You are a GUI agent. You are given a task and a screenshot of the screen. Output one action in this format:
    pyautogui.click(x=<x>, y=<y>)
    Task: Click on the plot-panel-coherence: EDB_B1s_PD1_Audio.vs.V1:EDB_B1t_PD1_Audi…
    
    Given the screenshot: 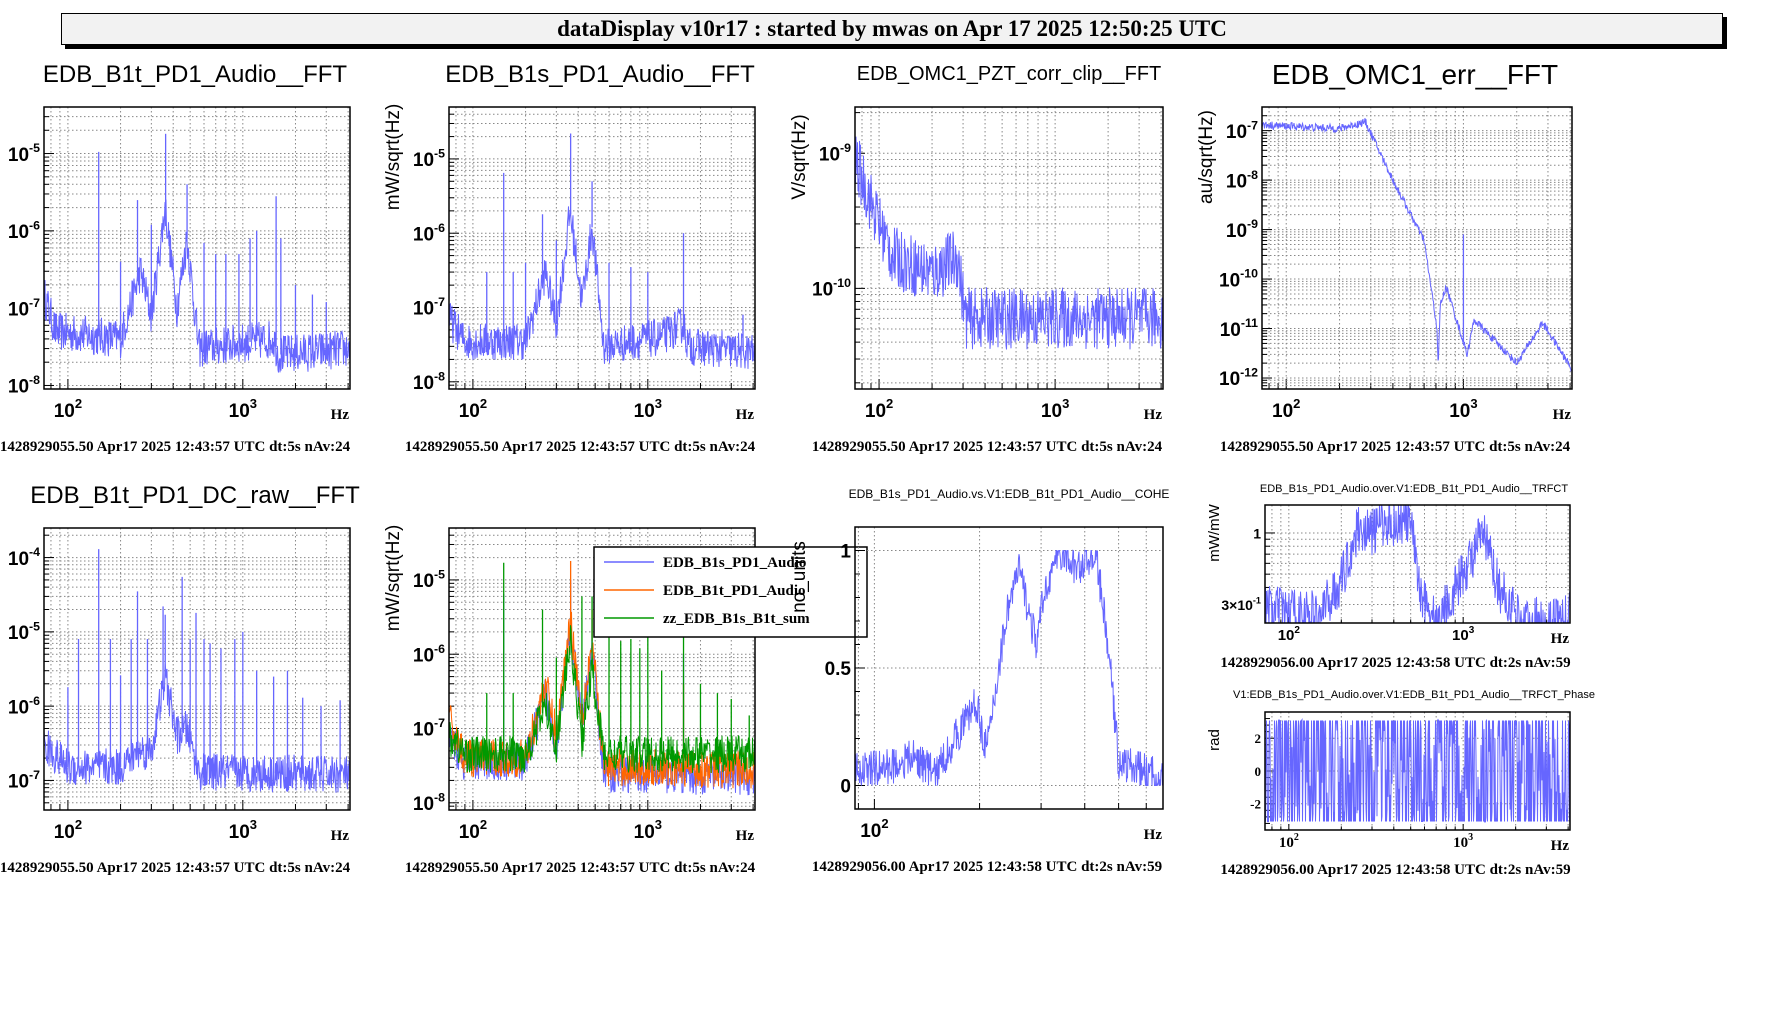 What is the action you would take?
    pyautogui.click(x=979, y=681)
    